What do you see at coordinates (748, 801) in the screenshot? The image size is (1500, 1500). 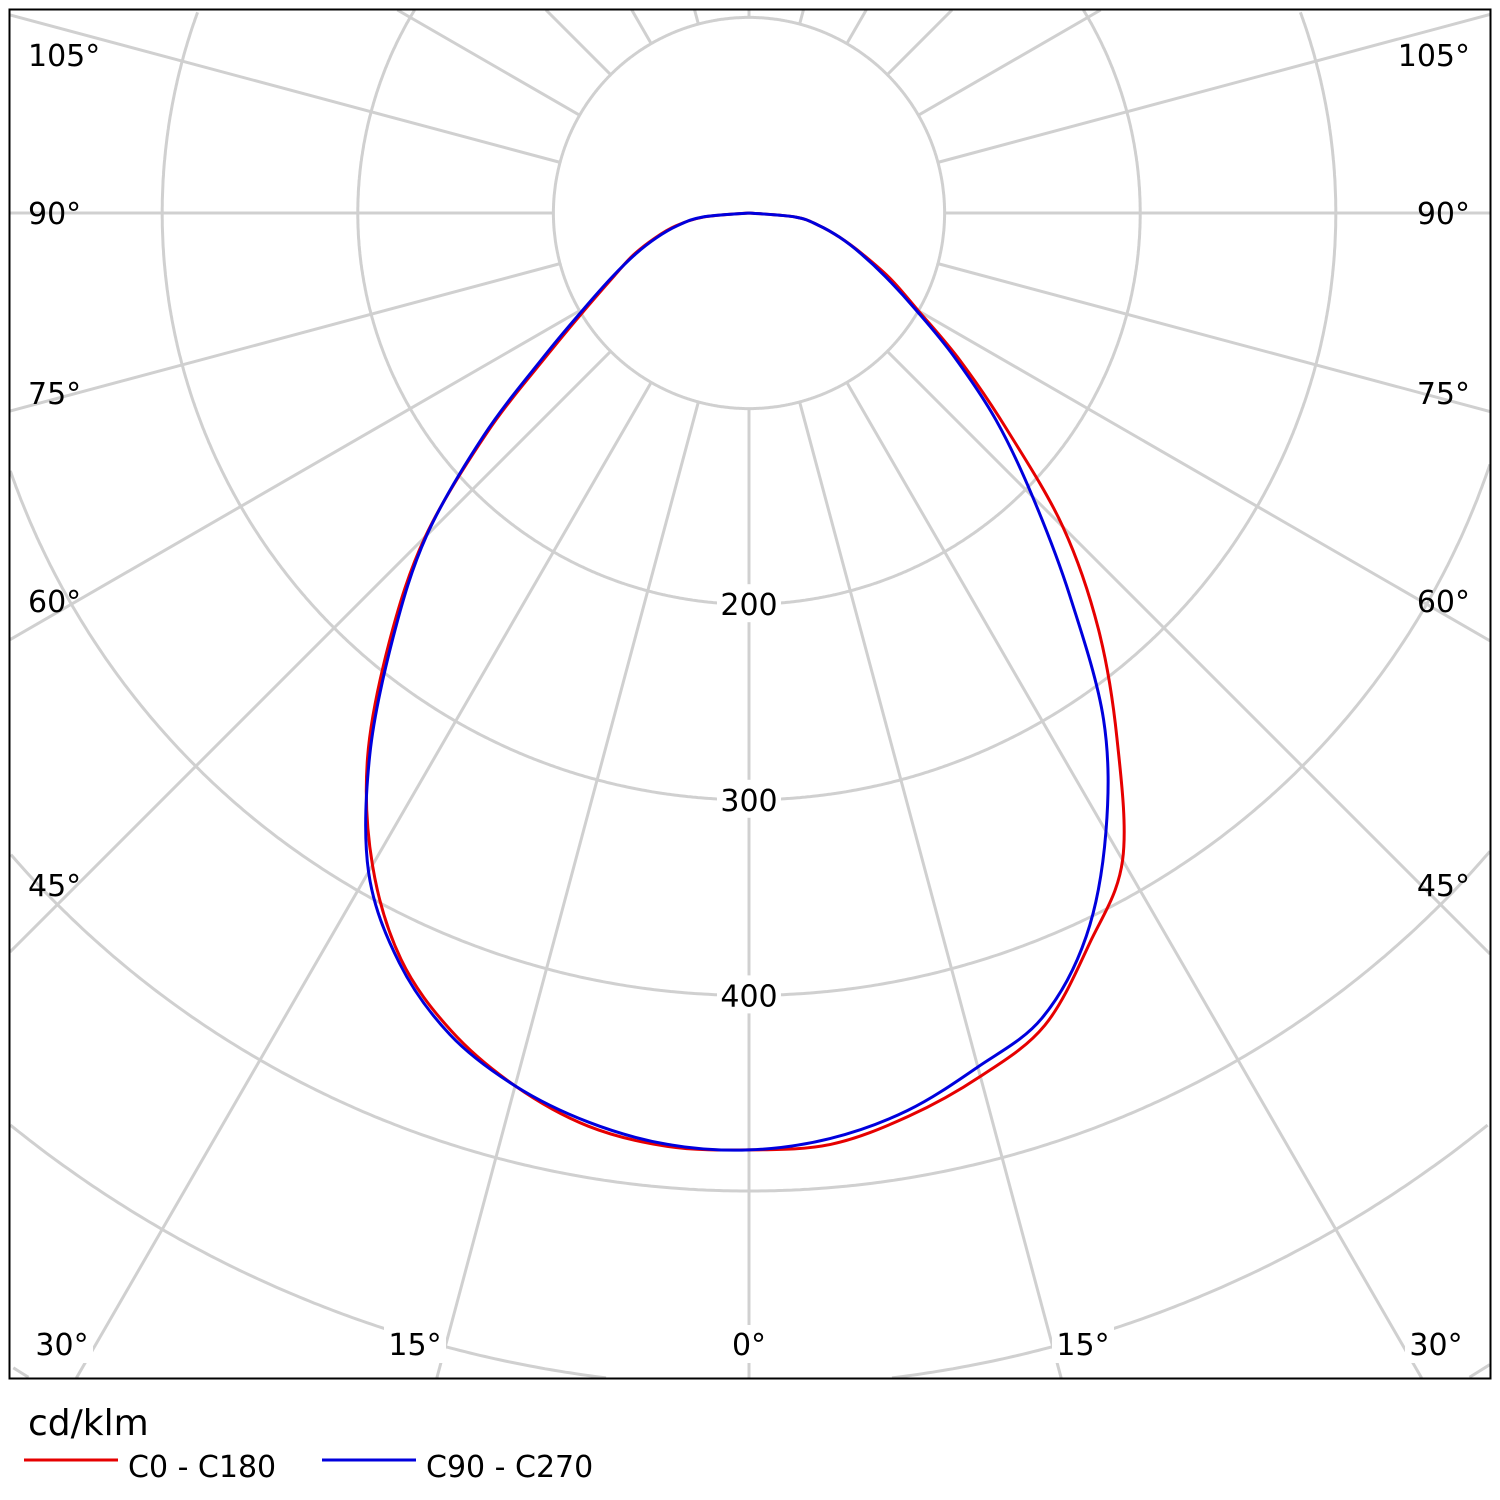 I see `radial-label-300: 300` at bounding box center [748, 801].